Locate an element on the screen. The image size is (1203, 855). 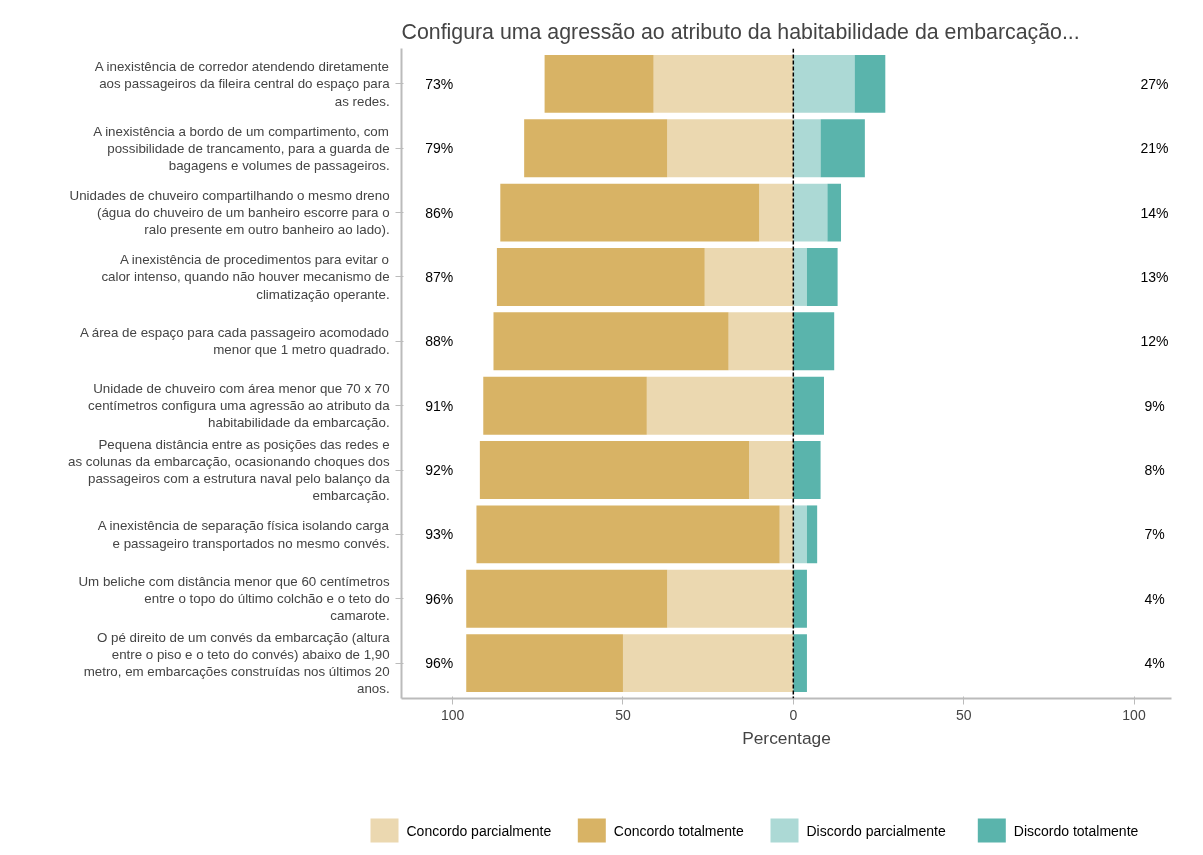
y-tick-label: Unidades de chuveiro compartilhando o mesmo dreno (água do chuveiro de um banheiro escorre para o ralo presente em outro banheiro ao lado). is located at coordinates (229, 212).